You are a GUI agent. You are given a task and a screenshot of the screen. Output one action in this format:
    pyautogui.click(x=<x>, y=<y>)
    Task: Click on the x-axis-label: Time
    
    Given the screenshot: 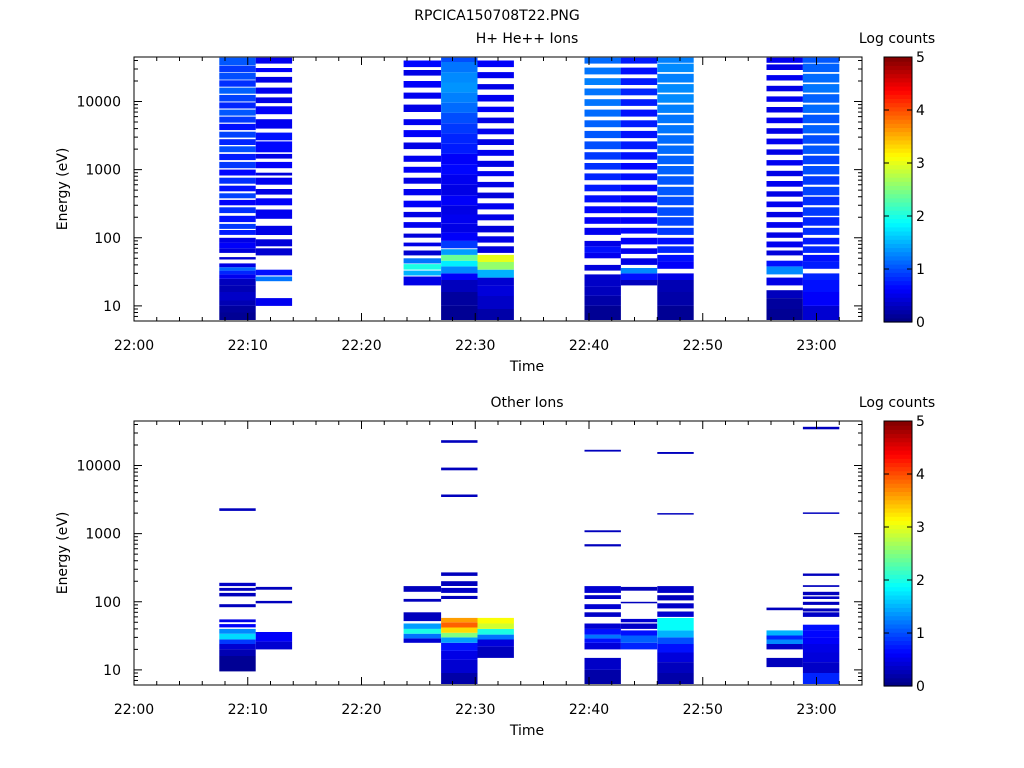 What is the action you would take?
    pyautogui.click(x=526, y=731)
    